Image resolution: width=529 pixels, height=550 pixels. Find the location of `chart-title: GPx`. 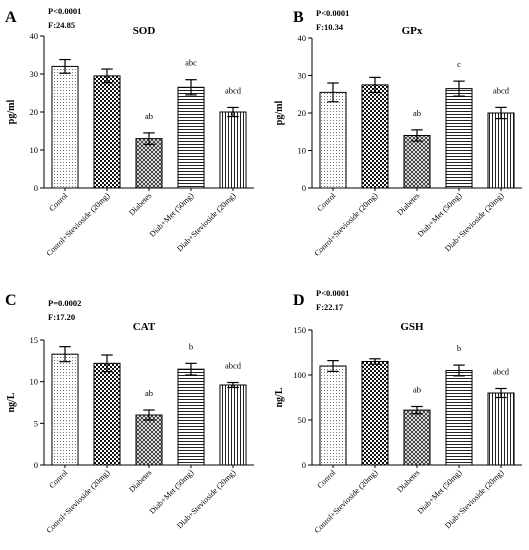

chart-title: GPx is located at coordinates (412, 31).